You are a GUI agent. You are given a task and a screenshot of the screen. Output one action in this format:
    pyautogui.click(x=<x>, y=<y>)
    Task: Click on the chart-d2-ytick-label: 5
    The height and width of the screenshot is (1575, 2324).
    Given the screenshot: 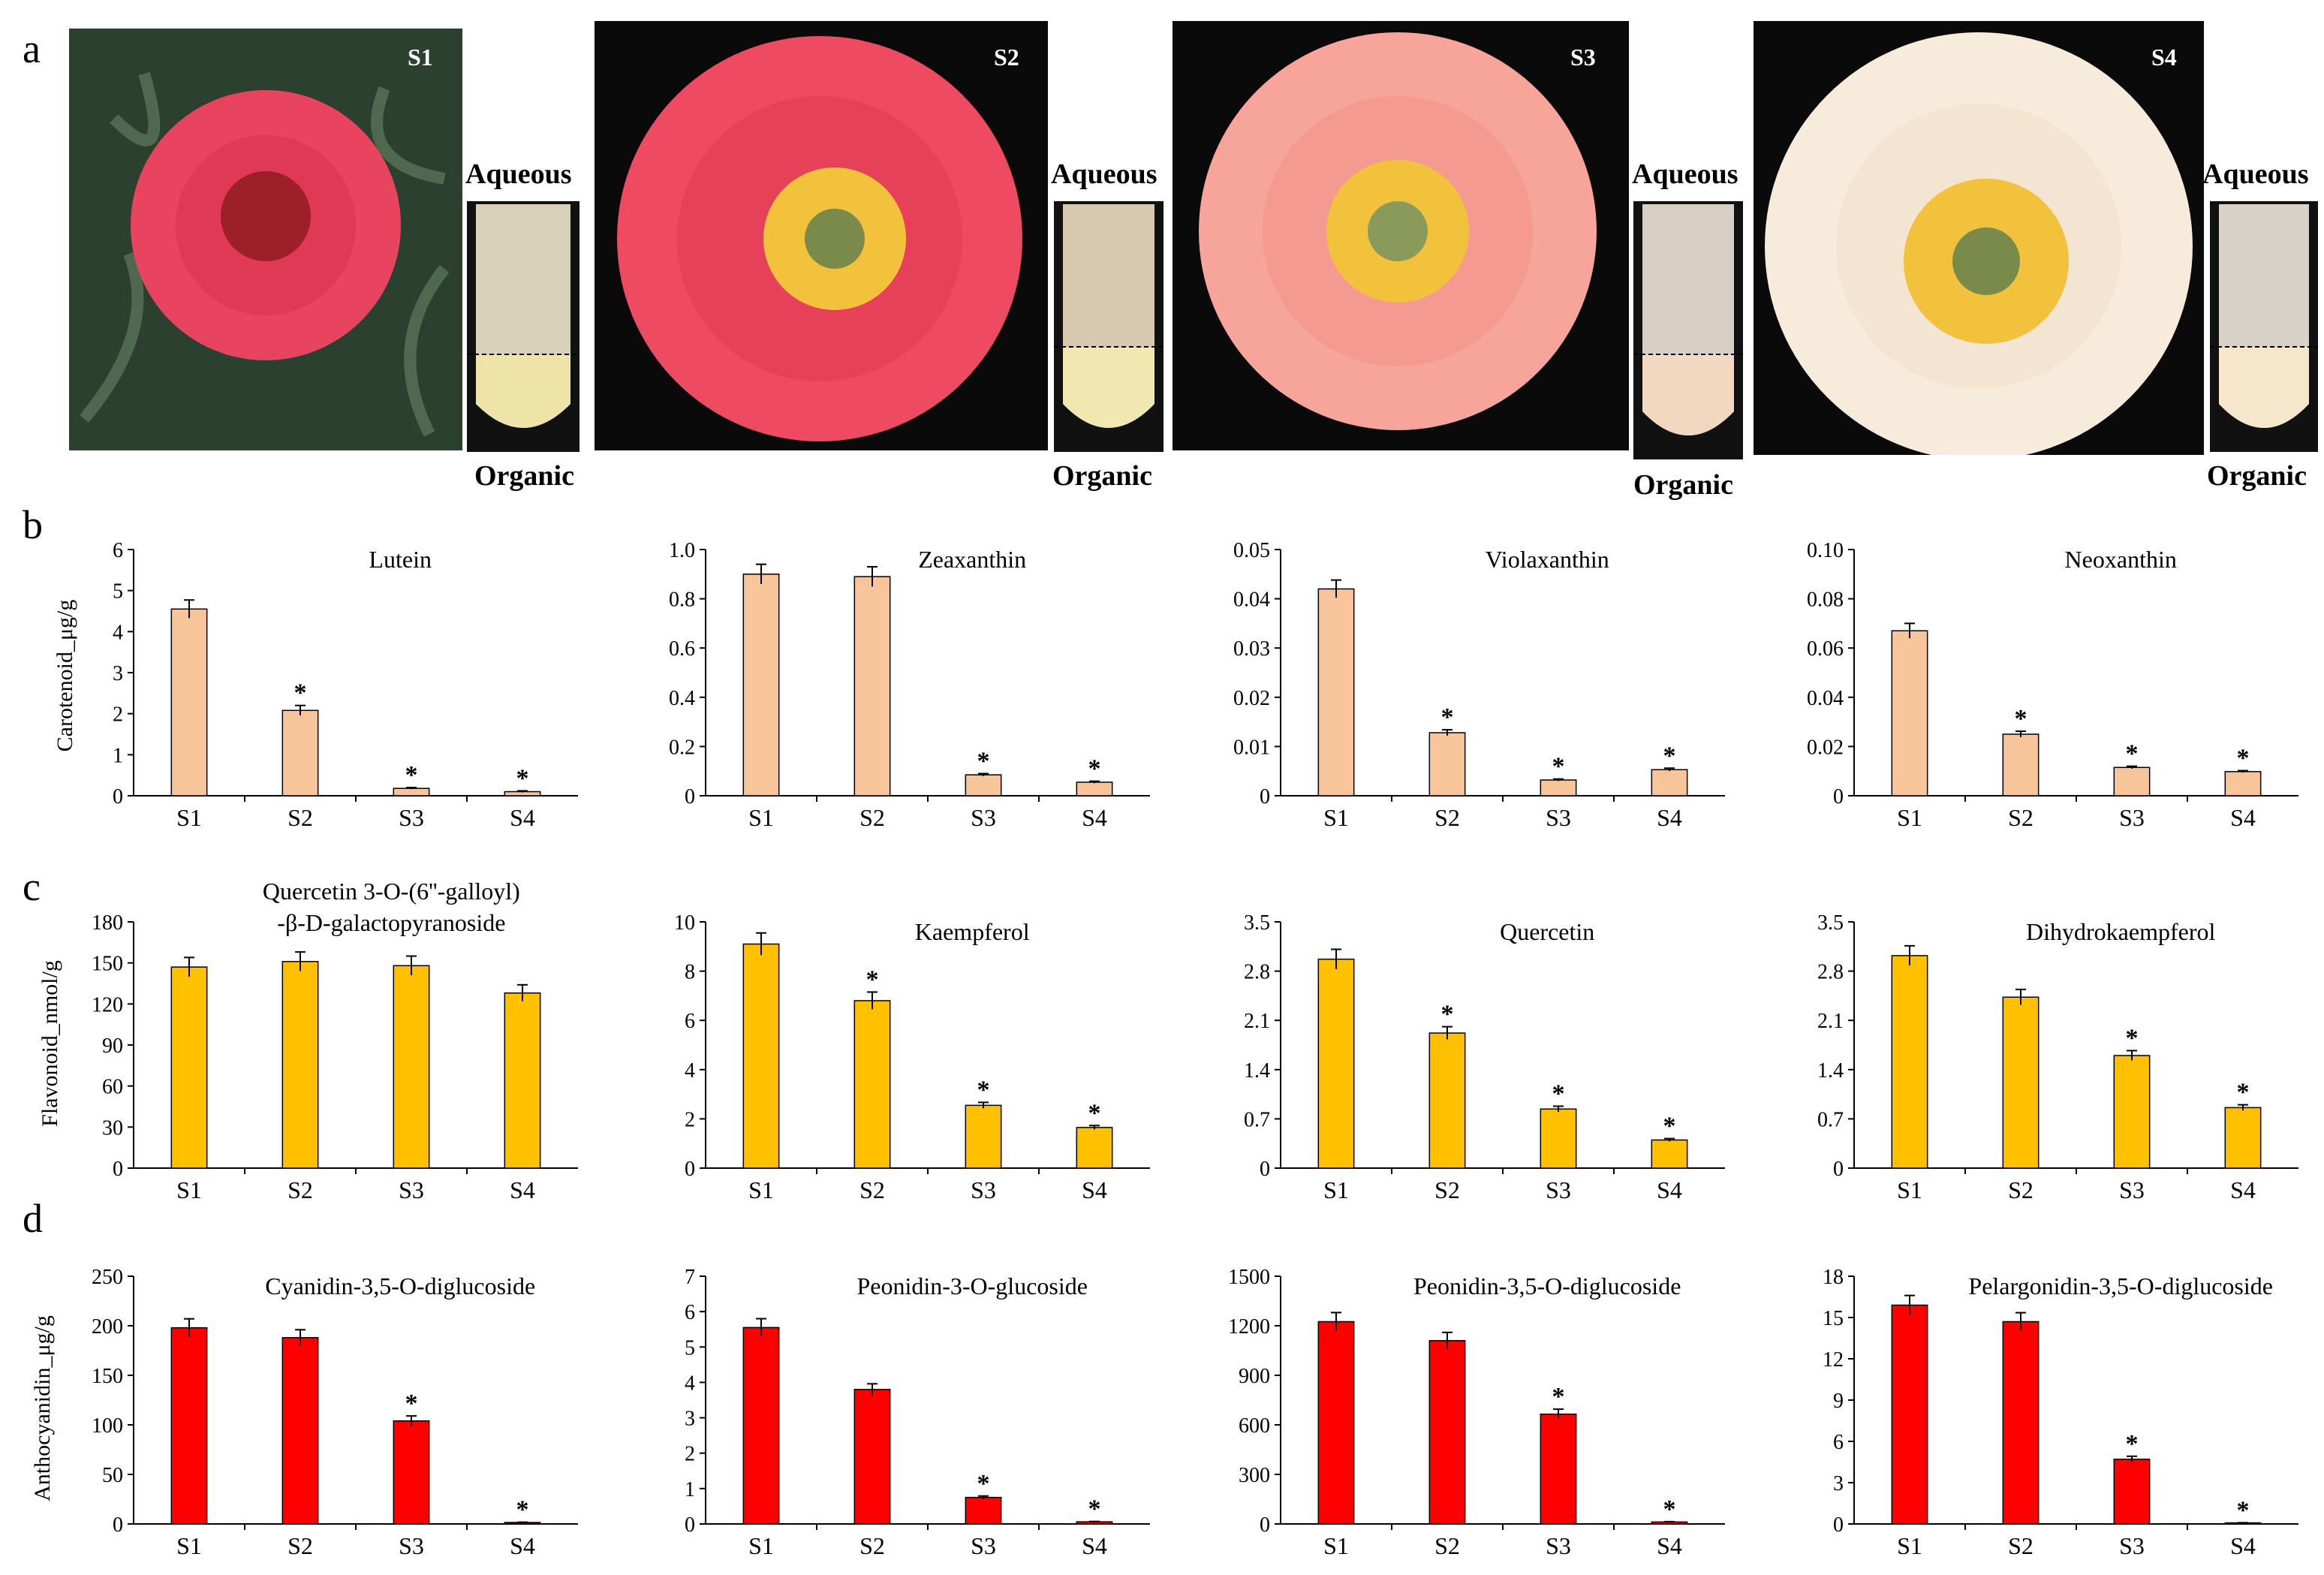 What is the action you would take?
    pyautogui.click(x=690, y=1348)
    